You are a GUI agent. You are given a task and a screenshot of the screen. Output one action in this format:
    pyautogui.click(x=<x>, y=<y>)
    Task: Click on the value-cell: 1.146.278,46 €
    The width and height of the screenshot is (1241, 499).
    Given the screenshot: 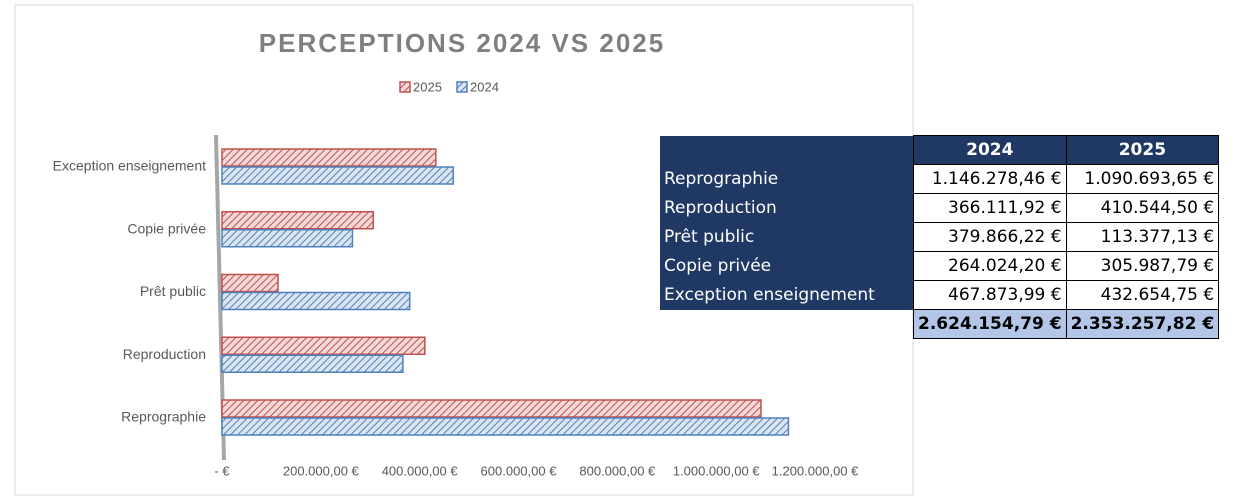 What is the action you would take?
    pyautogui.click(x=990, y=179)
    